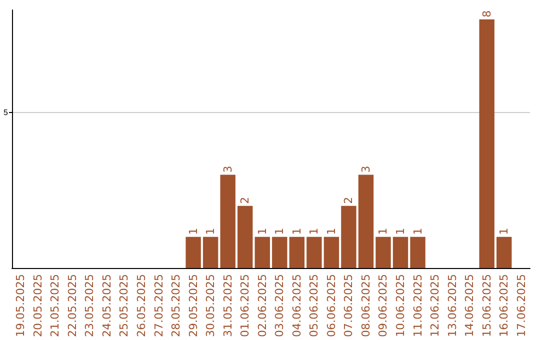  What do you see at coordinates (193, 306) in the screenshot?
I see `x-tick-label: 29.05.2025` at bounding box center [193, 306].